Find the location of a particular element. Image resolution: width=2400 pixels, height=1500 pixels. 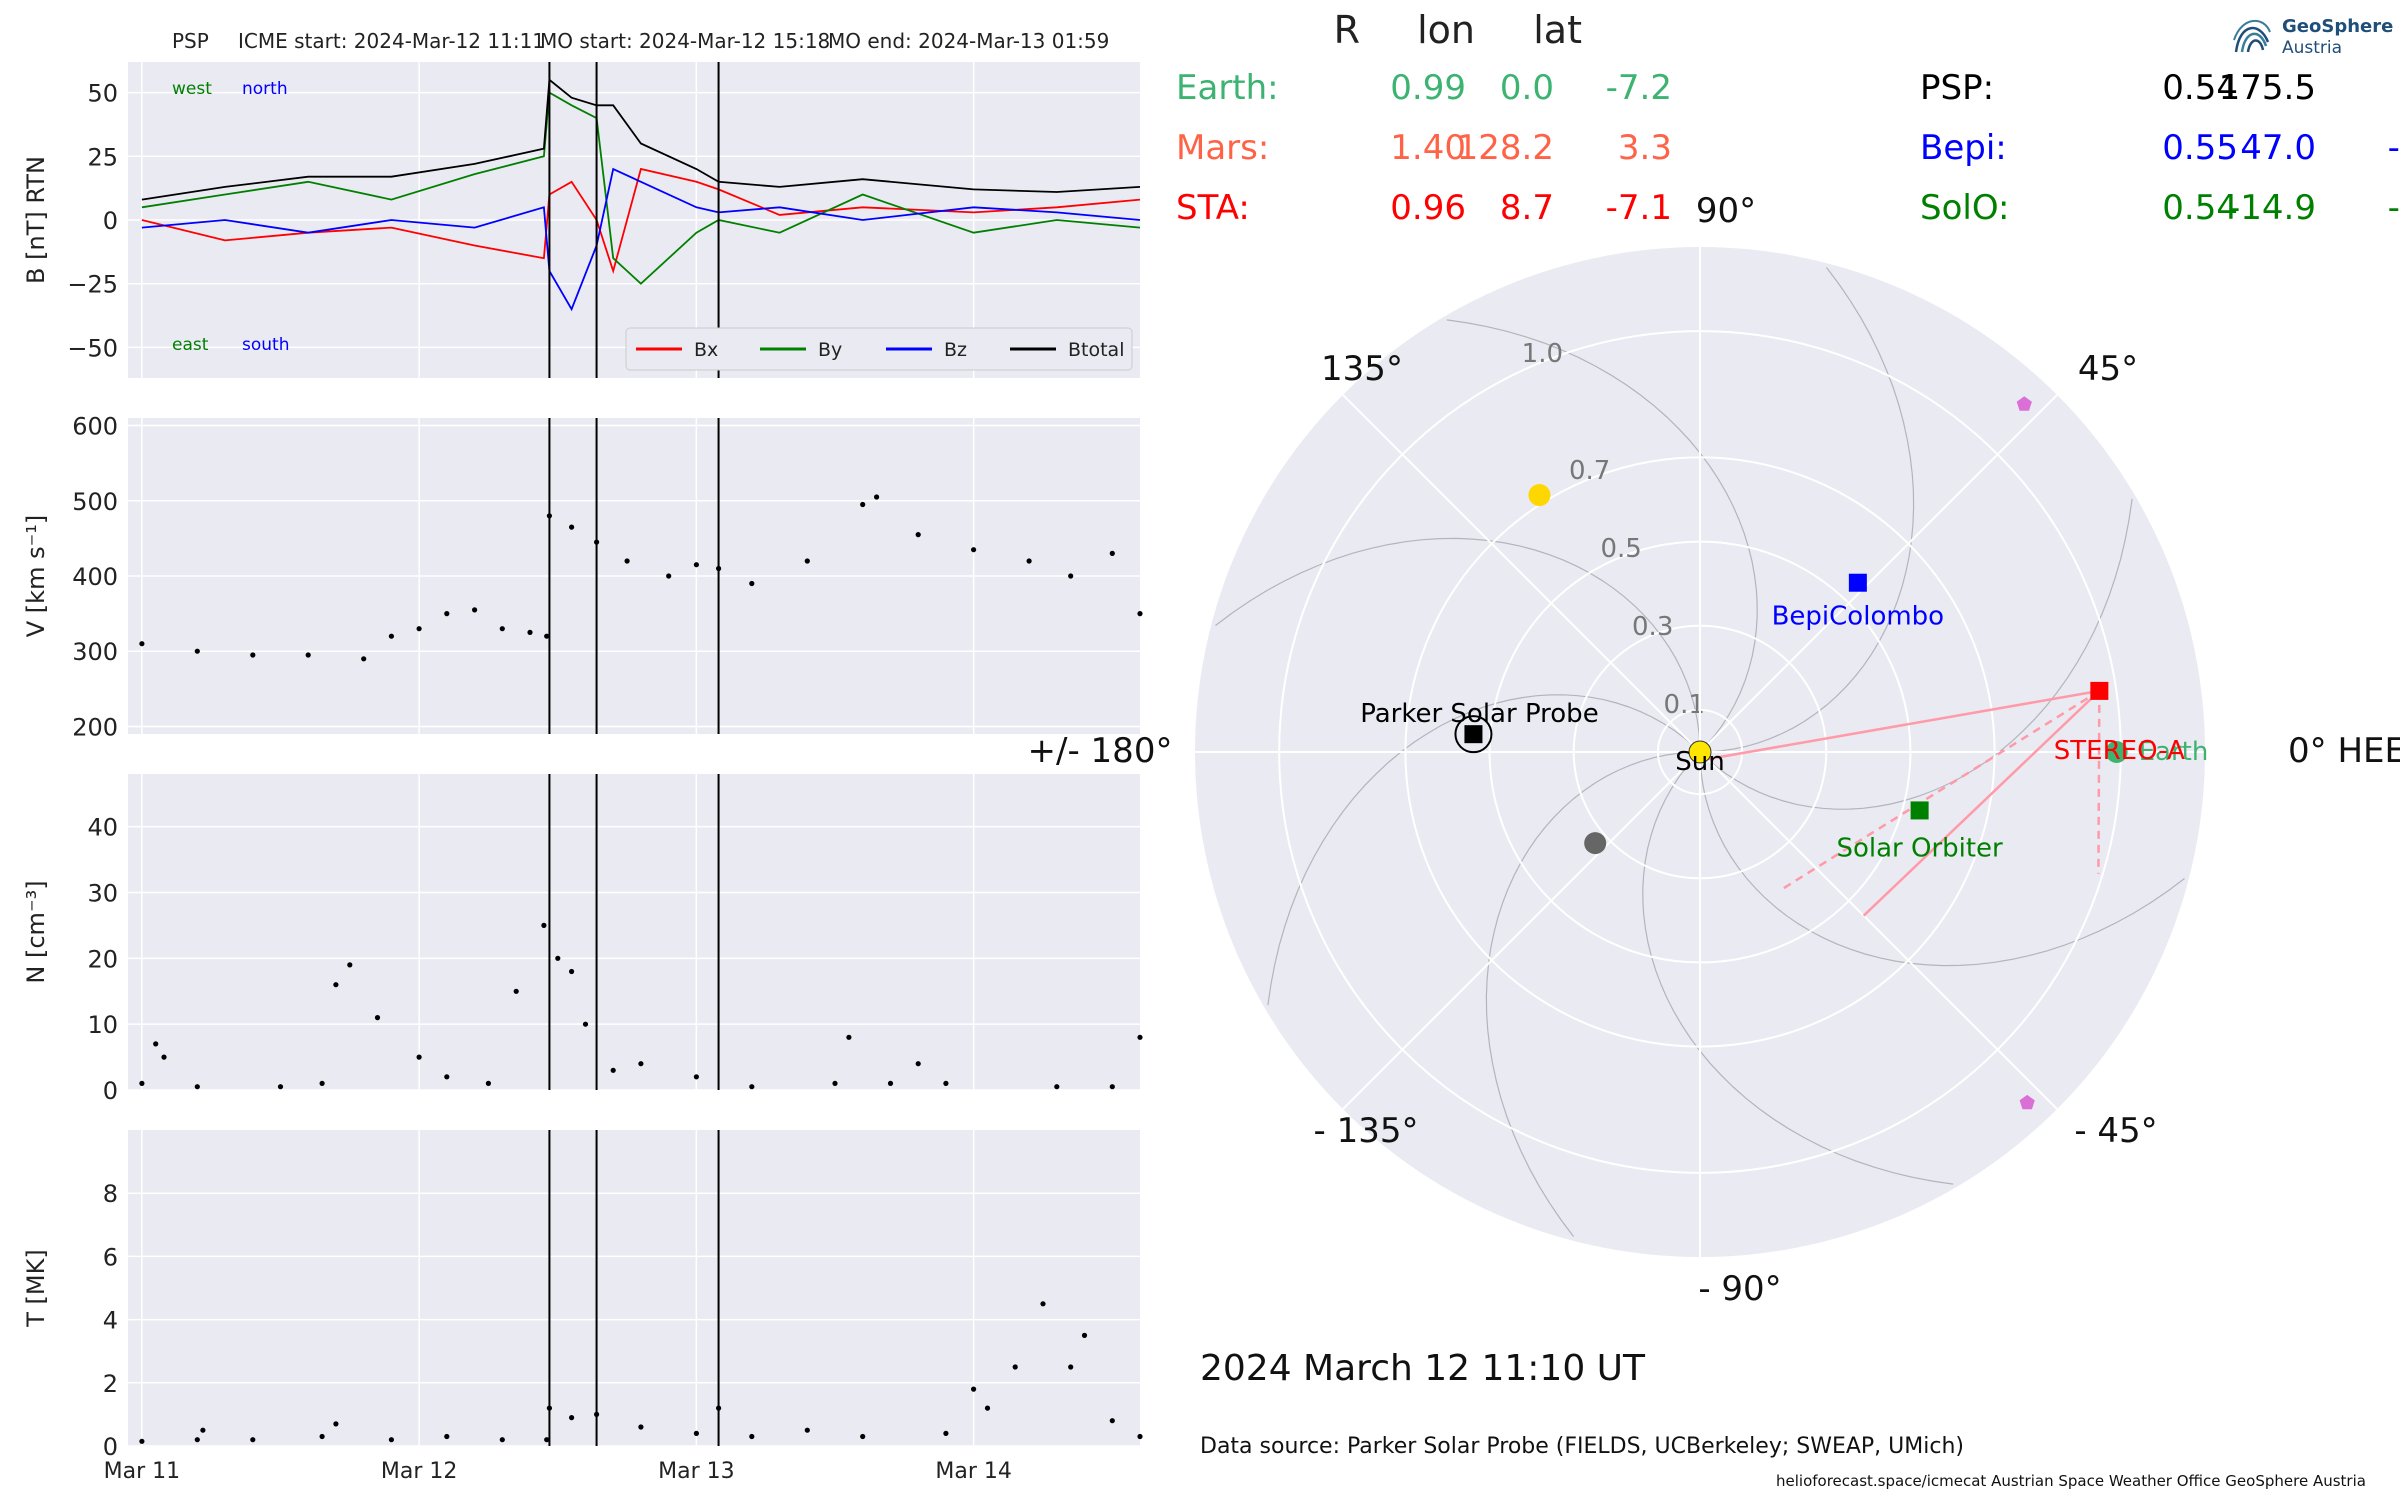

speed-panel: 200 300 400 500 600 V [km s⁻¹] is located at coordinates (582, 577).